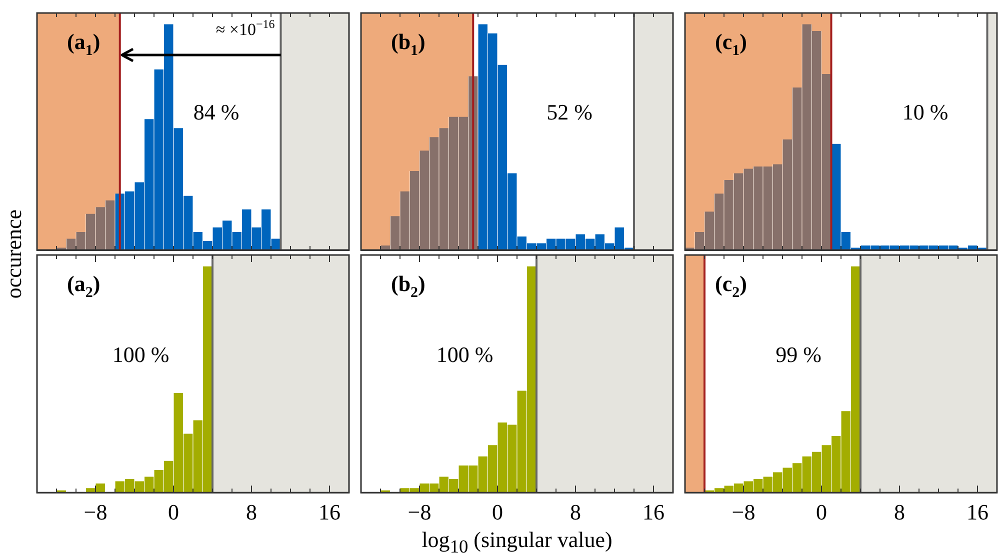  Describe the element at coordinates (14, 254) in the screenshot. I see `y-axis-title: occurence` at that location.